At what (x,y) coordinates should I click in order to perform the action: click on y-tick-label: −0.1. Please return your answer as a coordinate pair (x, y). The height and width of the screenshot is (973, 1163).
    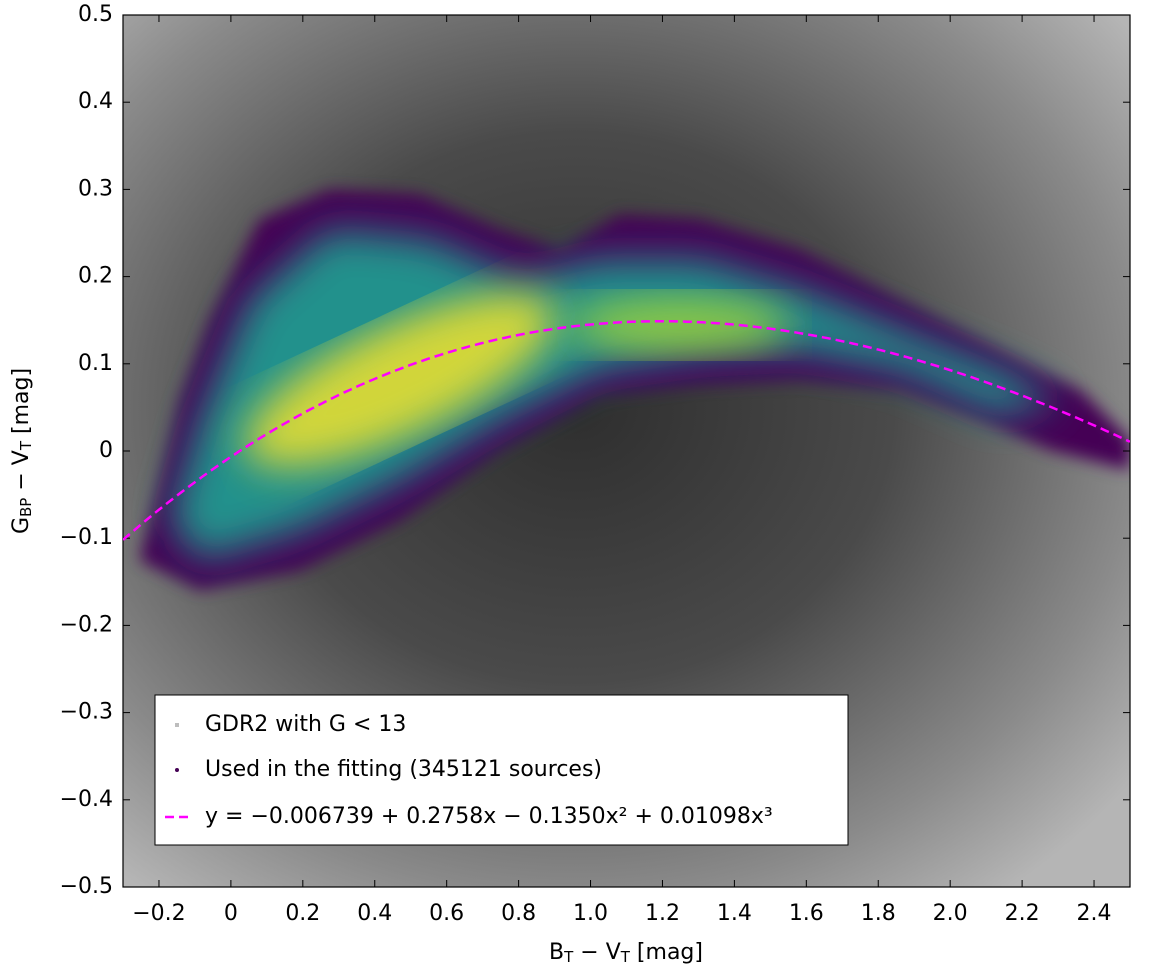
    Looking at the image, I should click on (86, 537).